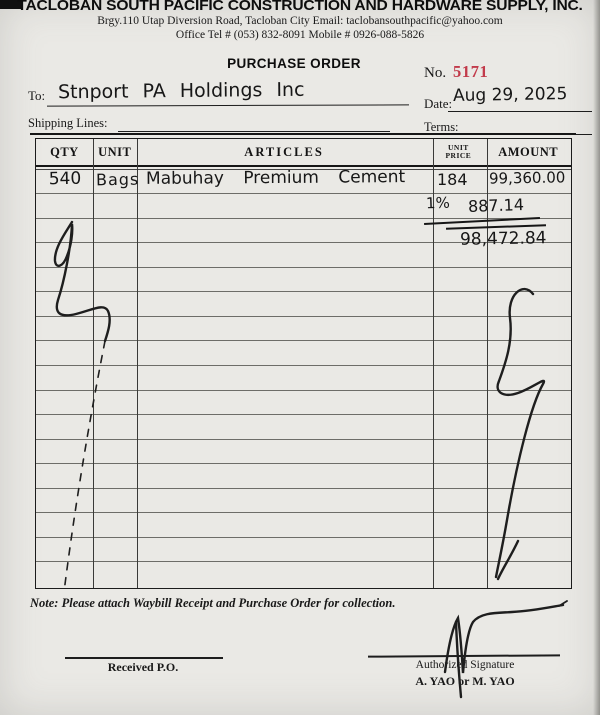 Image resolution: width=600 pixels, height=715 pixels. What do you see at coordinates (284, 151) in the screenshot?
I see `col-header-articles: ARTICLES` at bounding box center [284, 151].